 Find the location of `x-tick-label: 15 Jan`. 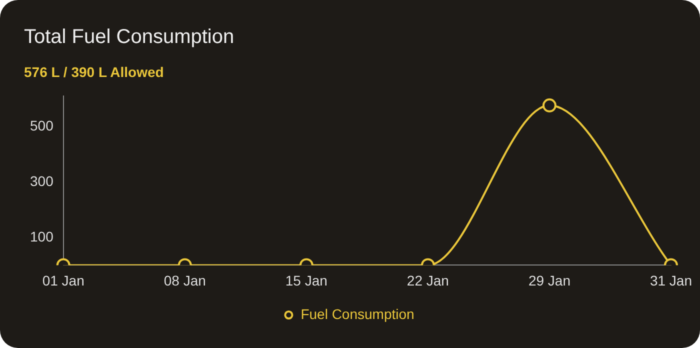

x-tick-label: 15 Jan is located at coordinates (306, 280).